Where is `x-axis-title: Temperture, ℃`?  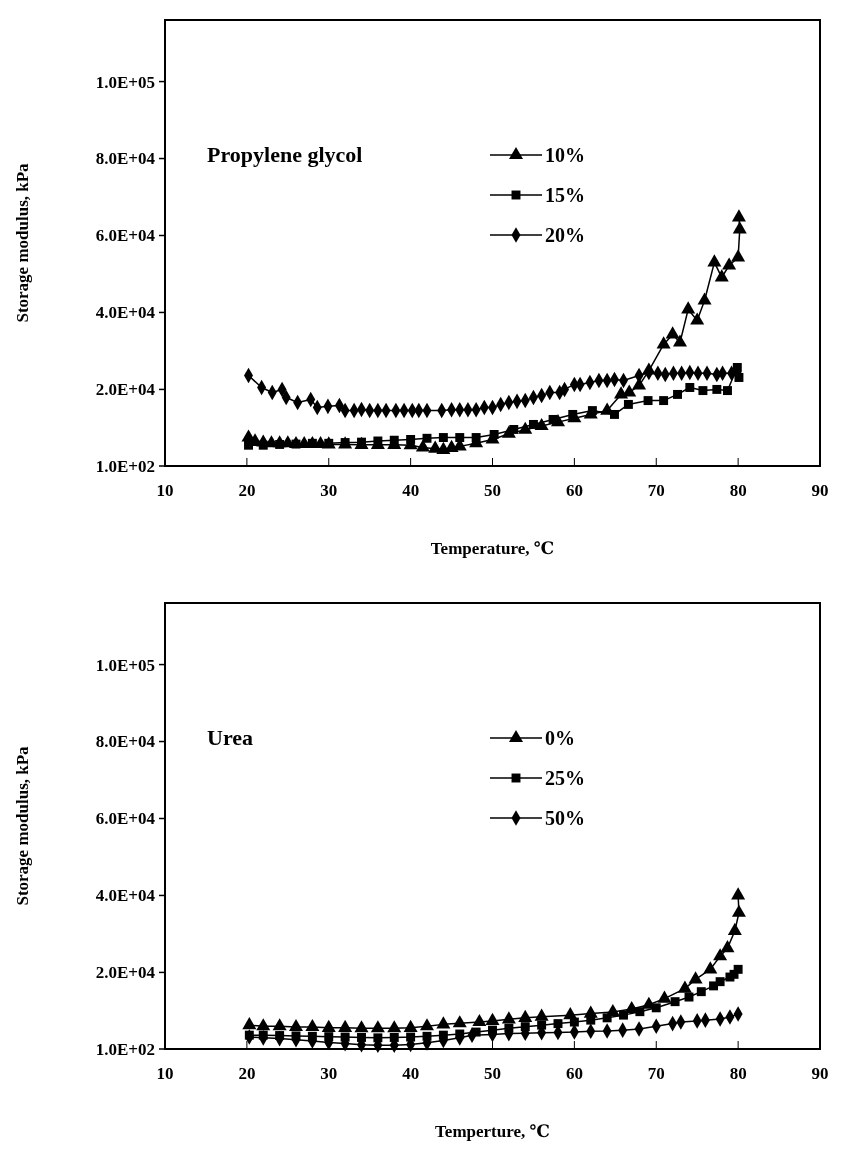
x-axis-title: Temperture, ℃ is located at coordinates (492, 1131).